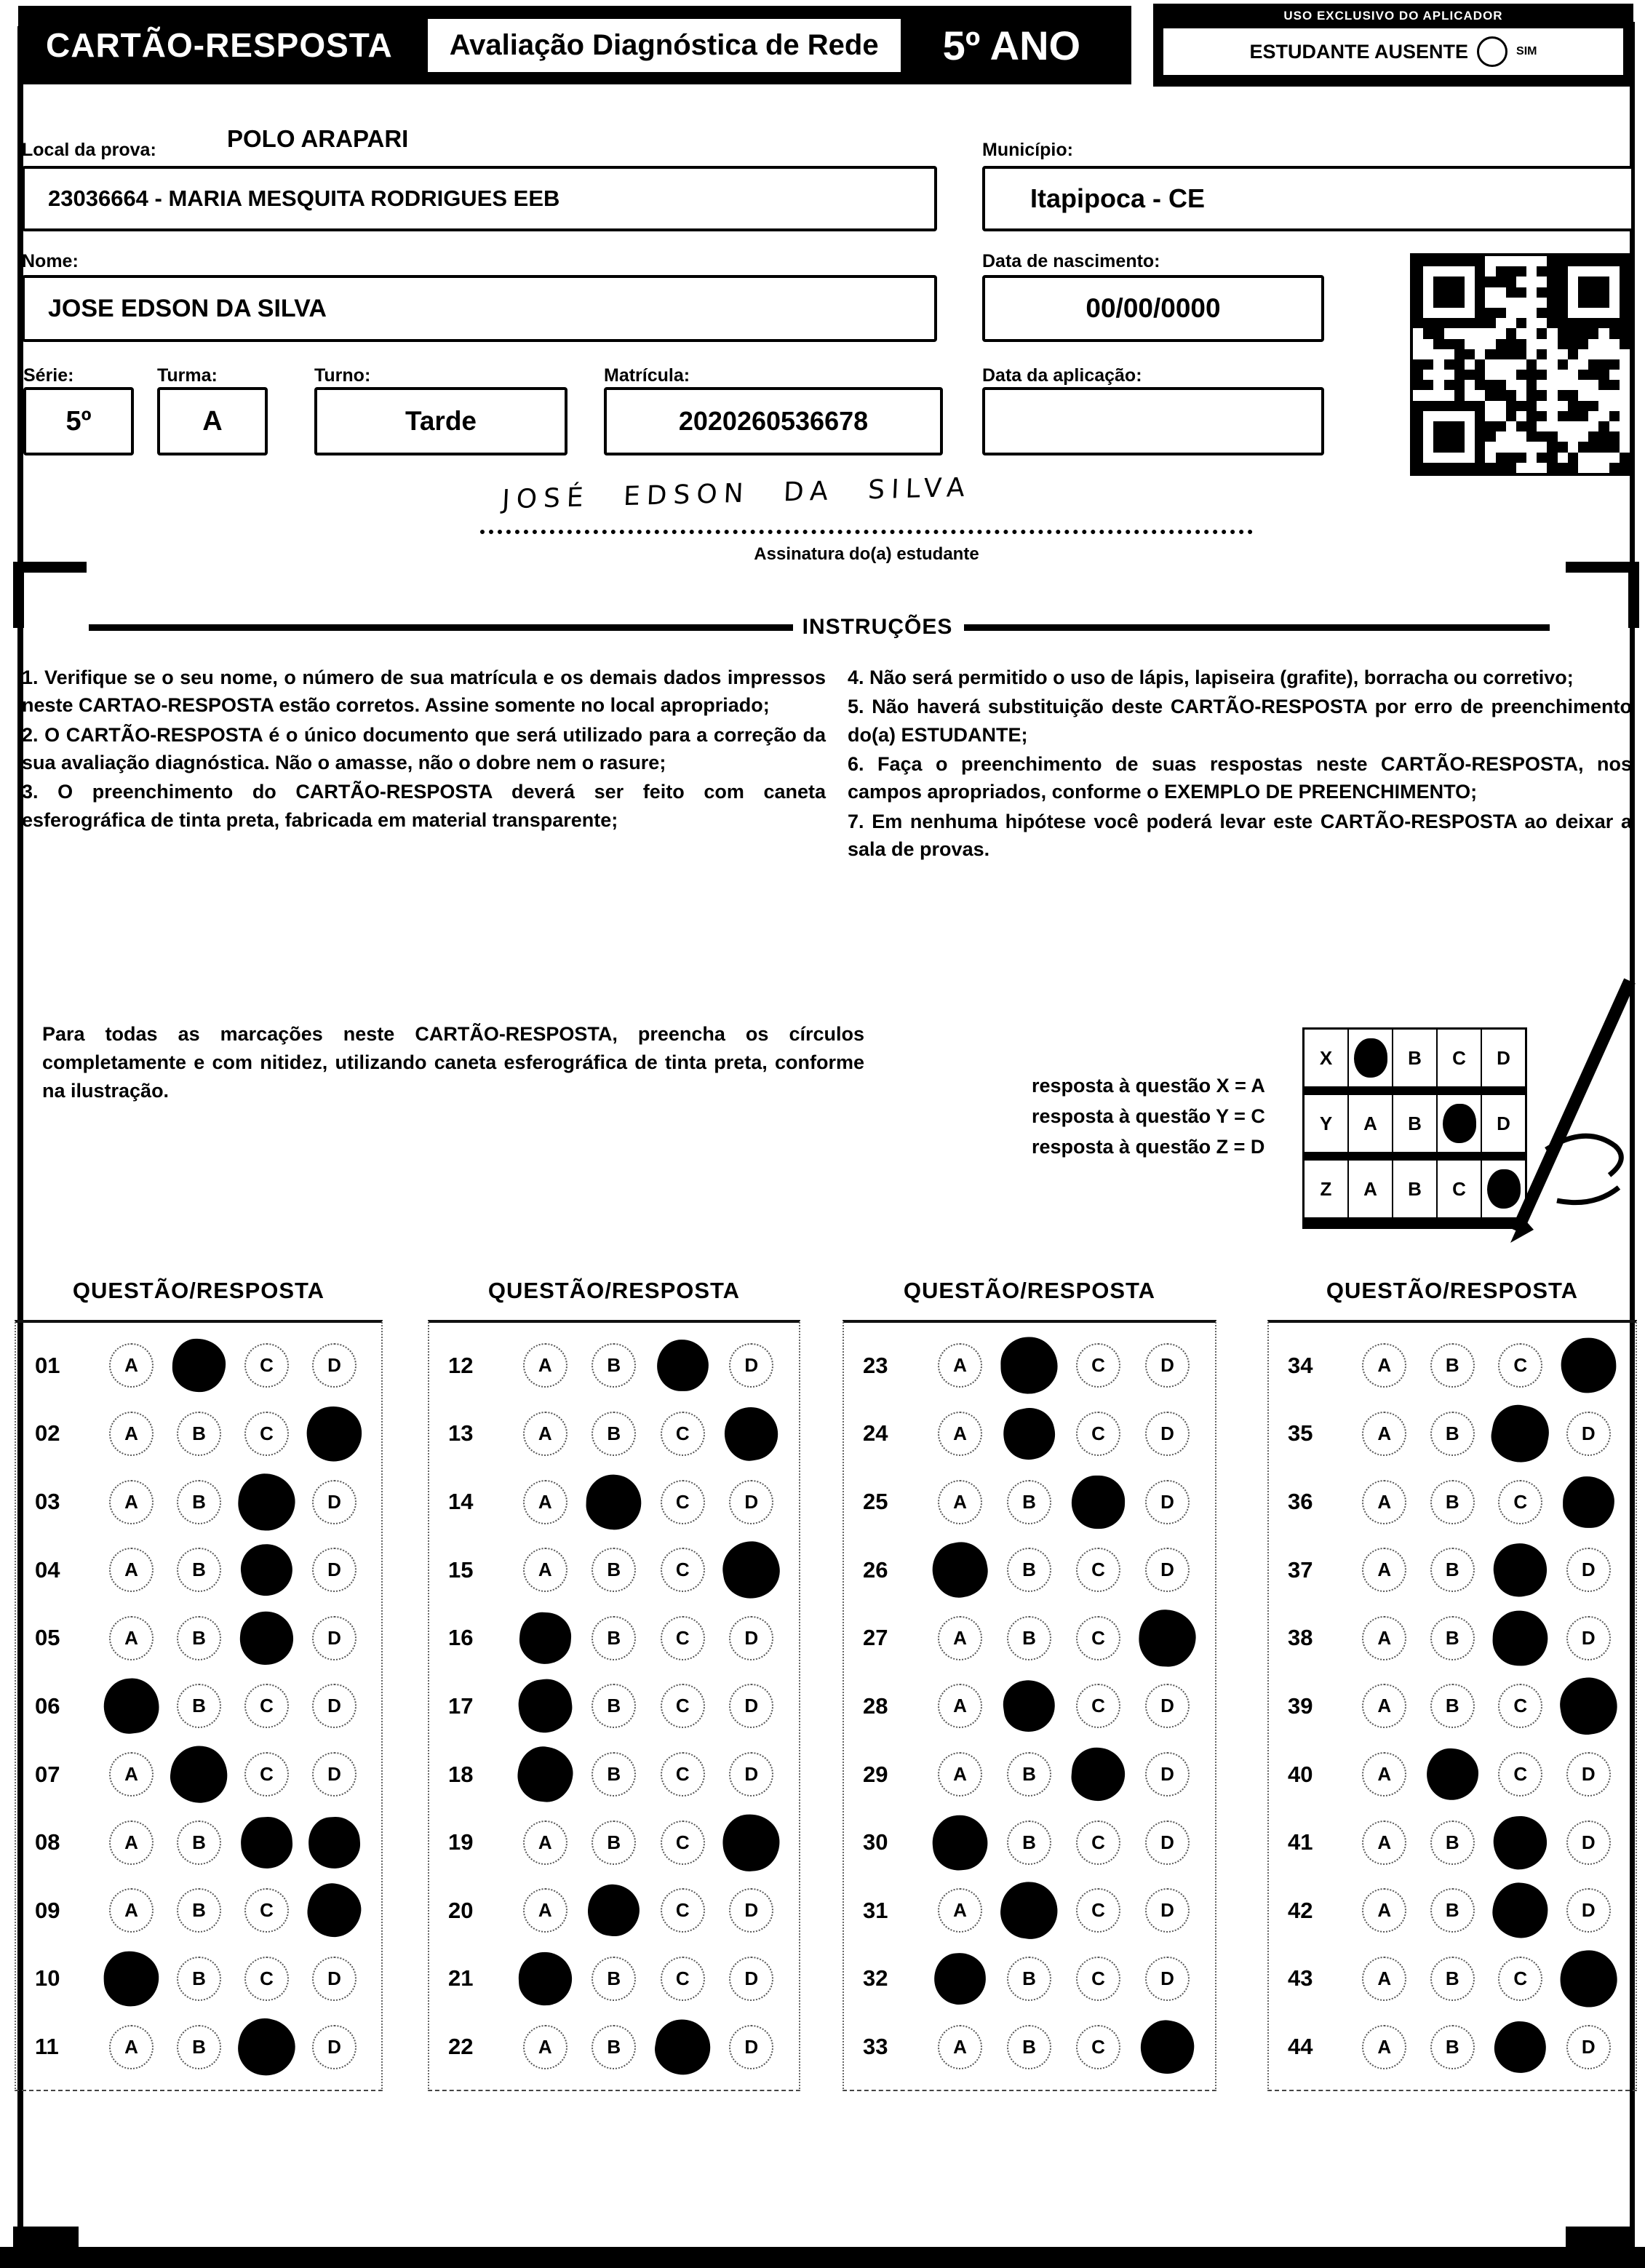 The image size is (1645, 2268). What do you see at coordinates (266, 1638) in the screenshot?
I see `bubble-q05-c` at bounding box center [266, 1638].